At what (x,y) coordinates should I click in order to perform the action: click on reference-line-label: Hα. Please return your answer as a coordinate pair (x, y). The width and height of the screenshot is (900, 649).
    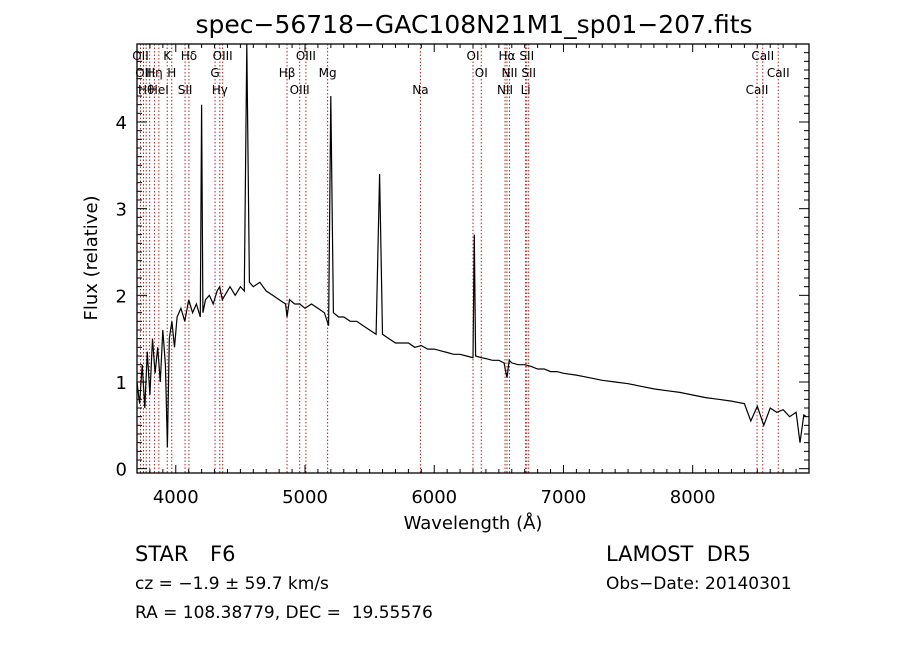
    Looking at the image, I should click on (507, 56).